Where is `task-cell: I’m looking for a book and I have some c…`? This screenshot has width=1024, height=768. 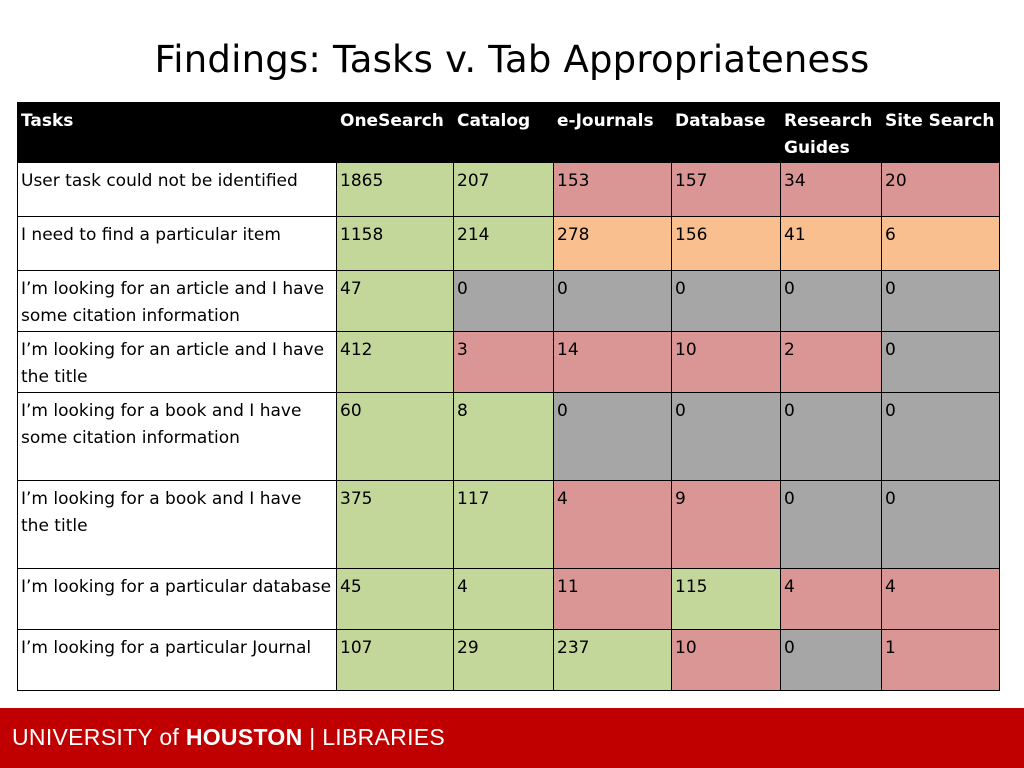
task-cell: I’m looking for a book and I have some c… is located at coordinates (177, 436).